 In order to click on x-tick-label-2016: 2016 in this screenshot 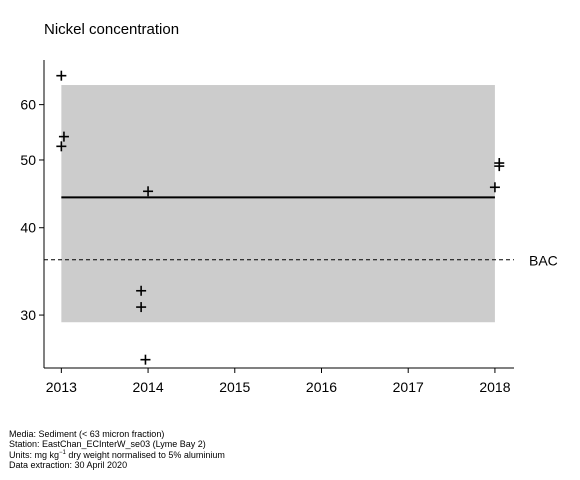, I will do `click(321, 387)`.